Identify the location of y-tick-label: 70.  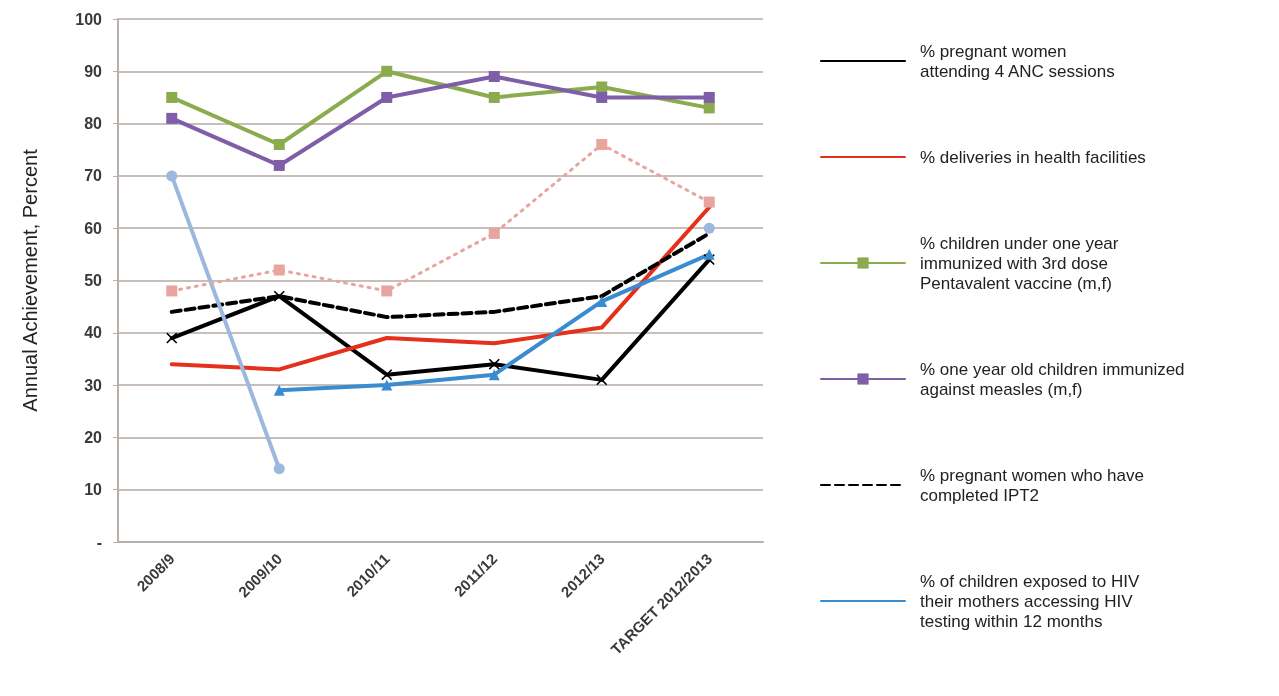
(93, 176).